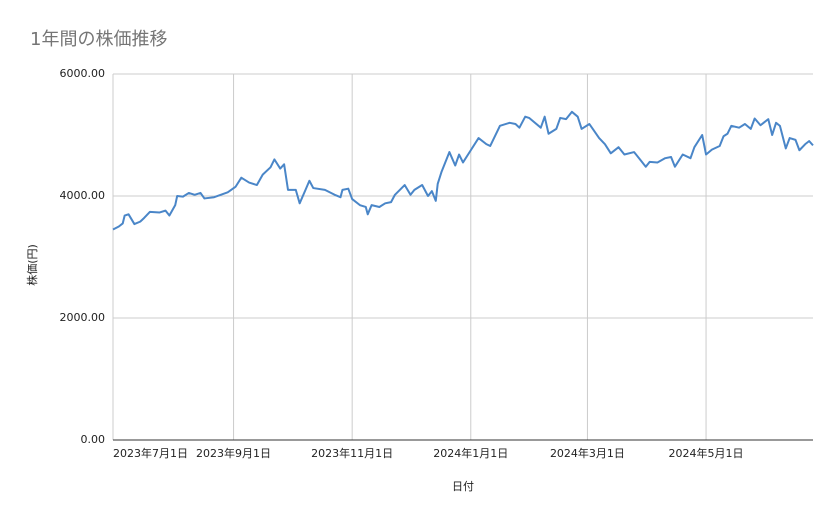 The image size is (839, 519). I want to click on x-tick-label: 2024年1月1日, so click(470, 453).